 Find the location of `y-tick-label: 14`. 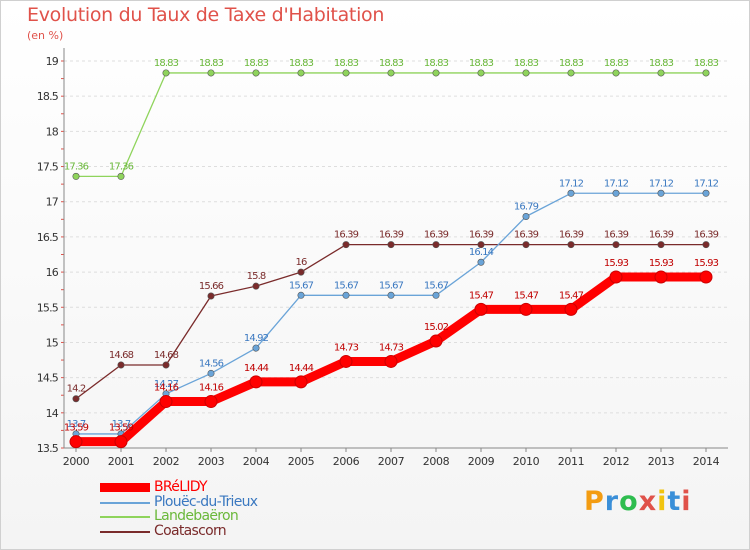

y-tick-label: 14 is located at coordinates (52, 413).